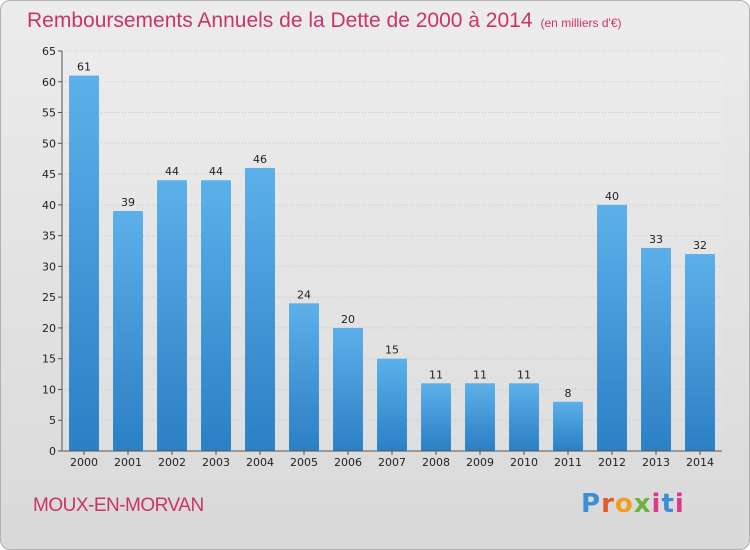  I want to click on data-label-2000: 61, so click(84, 67).